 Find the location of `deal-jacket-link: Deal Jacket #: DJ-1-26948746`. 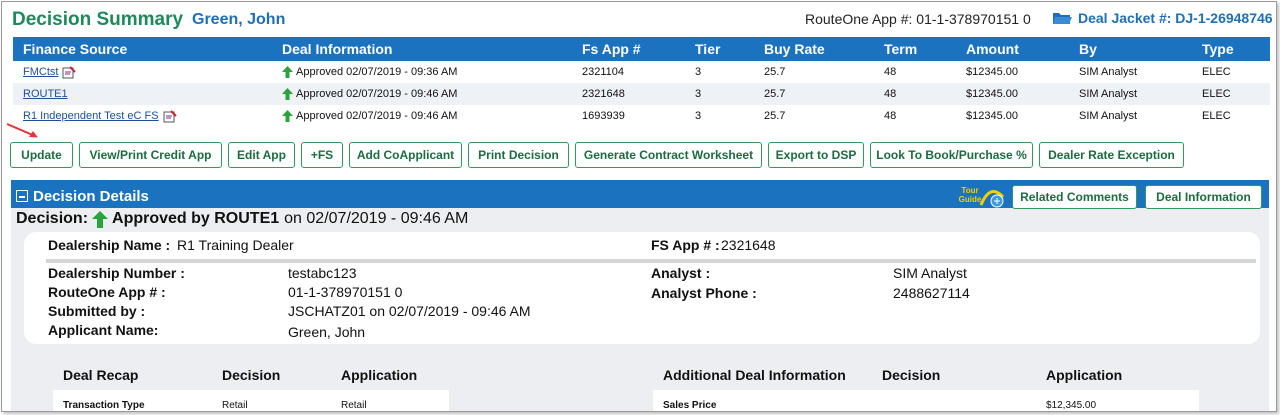

deal-jacket-link: Deal Jacket #: DJ-1-26948746 is located at coordinates (1163, 18).